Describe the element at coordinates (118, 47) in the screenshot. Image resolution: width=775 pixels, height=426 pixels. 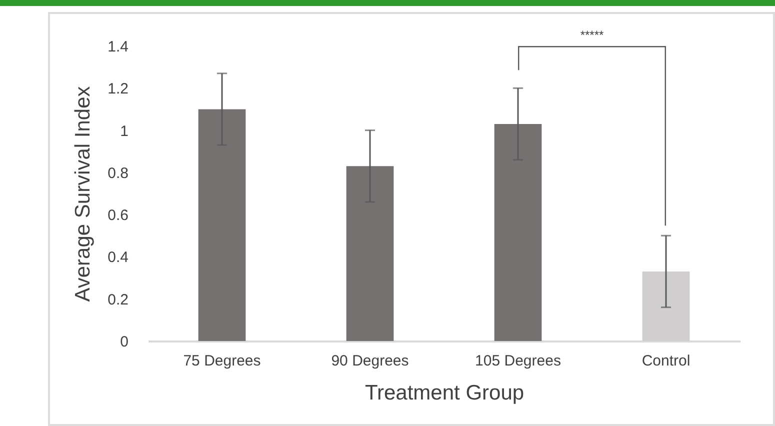
I see `y-tick-label: 1.4` at that location.